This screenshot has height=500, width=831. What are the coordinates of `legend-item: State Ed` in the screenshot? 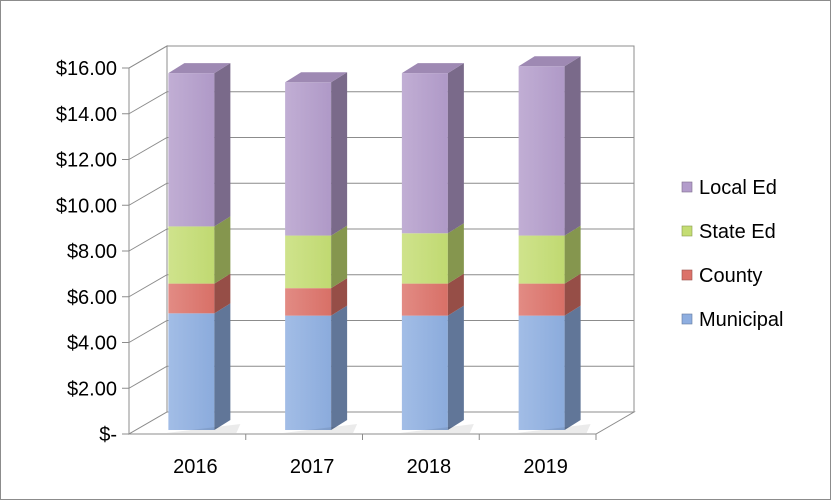 It's located at (728, 232).